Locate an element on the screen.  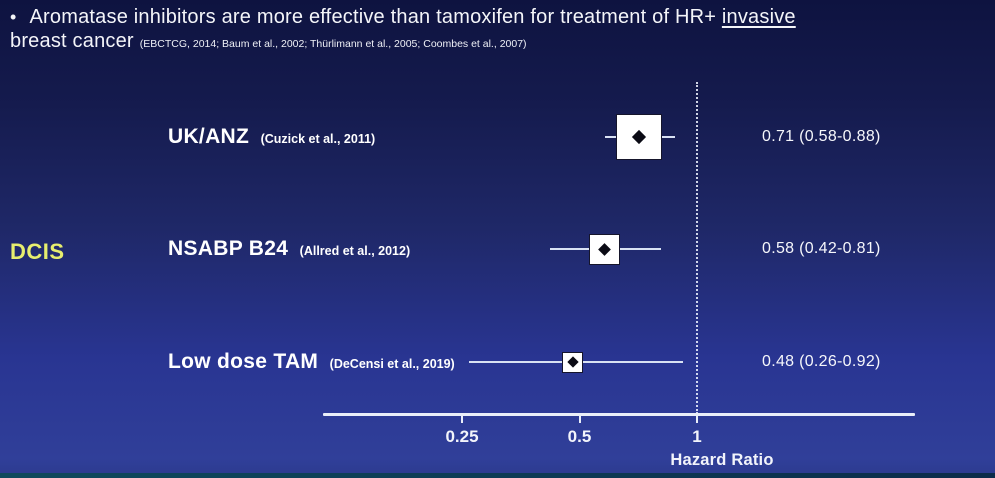
bottom-bar is located at coordinates (497, 475).